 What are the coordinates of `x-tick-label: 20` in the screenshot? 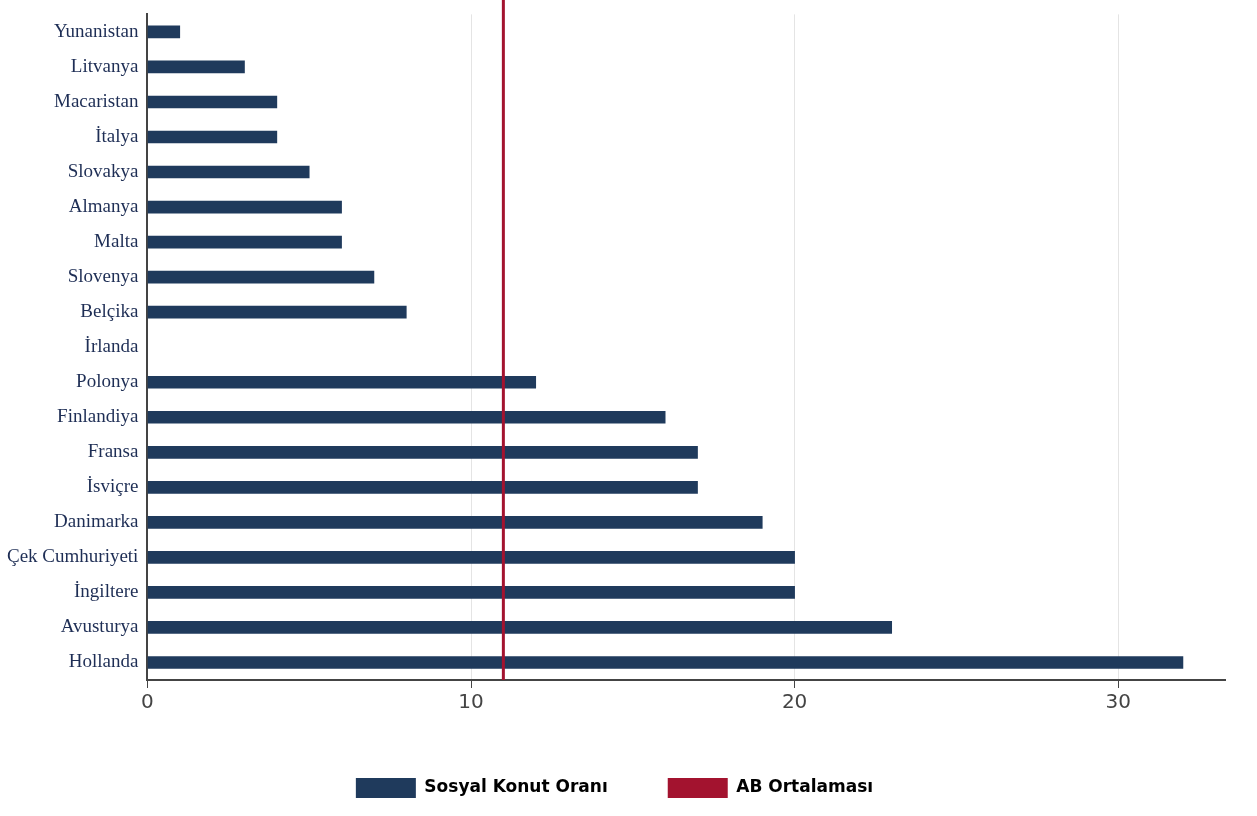 It's located at (794, 701).